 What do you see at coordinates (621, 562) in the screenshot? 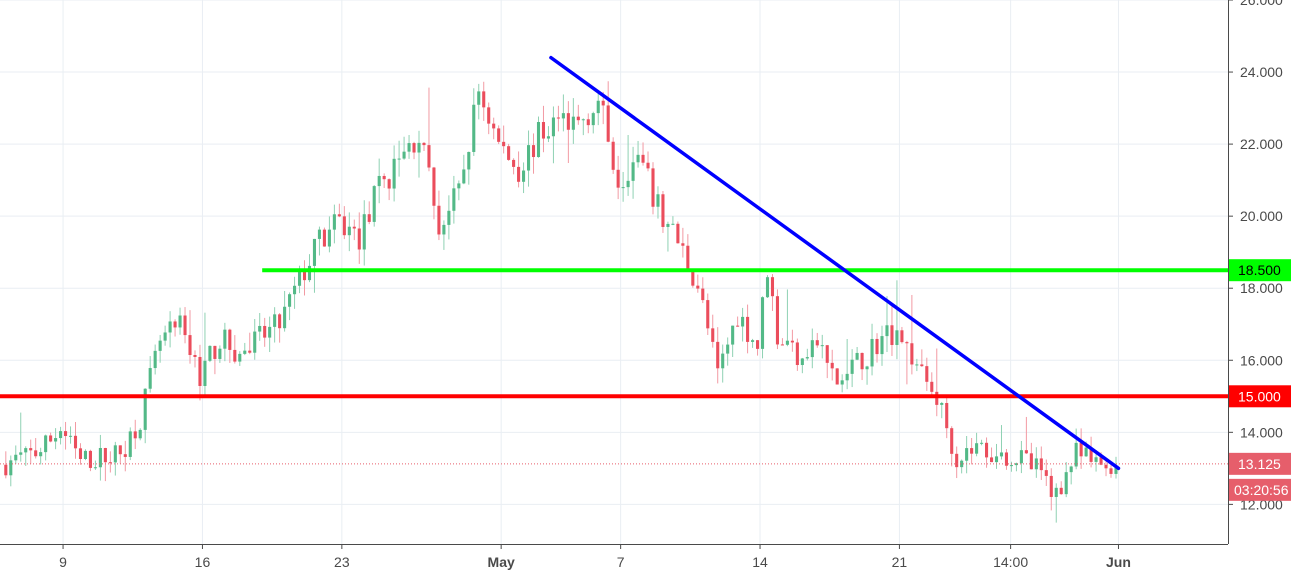
I see `x-tick-label: 7` at bounding box center [621, 562].